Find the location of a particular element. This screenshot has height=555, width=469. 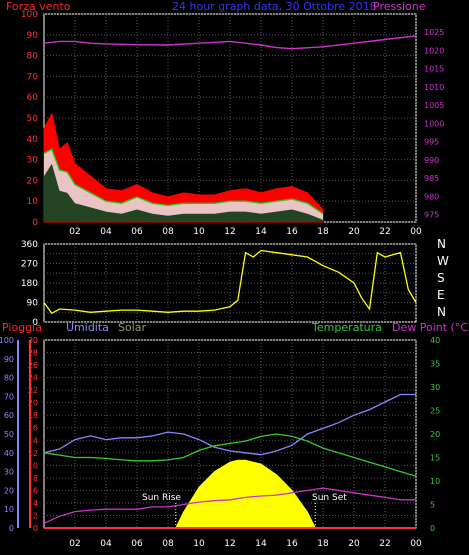

temperature-y-tick-label: 5 is located at coordinates (432, 505).